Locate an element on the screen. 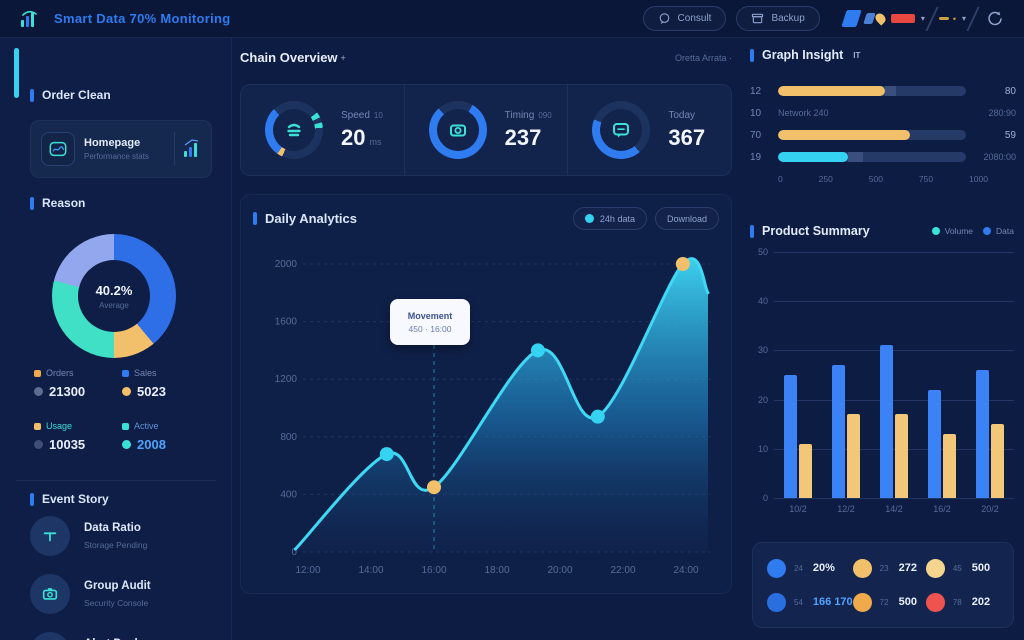  archive-box-icon is located at coordinates (758, 18).